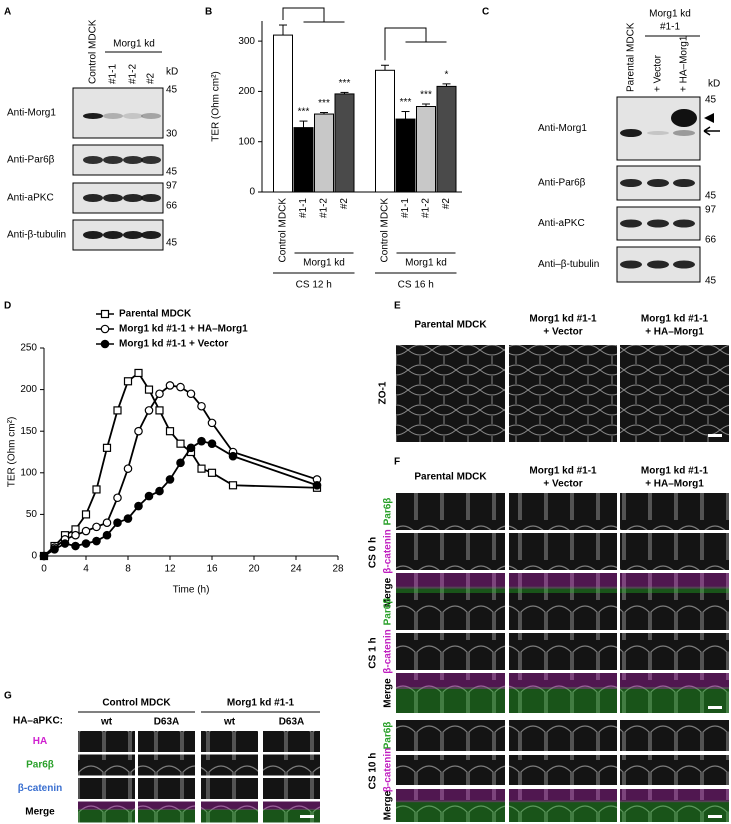 This screenshot has height=824, width=731. I want to click on legend-label: Morg1 kd #1-1 + Vector, so click(173, 344).